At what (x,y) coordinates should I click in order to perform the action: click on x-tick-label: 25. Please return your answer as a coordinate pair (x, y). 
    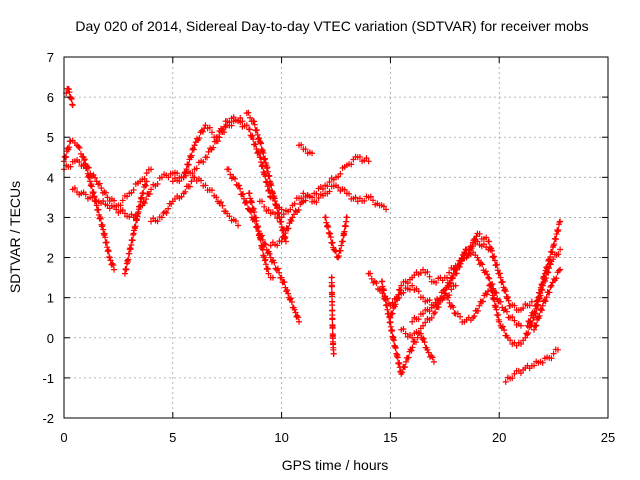
    Looking at the image, I should click on (608, 437).